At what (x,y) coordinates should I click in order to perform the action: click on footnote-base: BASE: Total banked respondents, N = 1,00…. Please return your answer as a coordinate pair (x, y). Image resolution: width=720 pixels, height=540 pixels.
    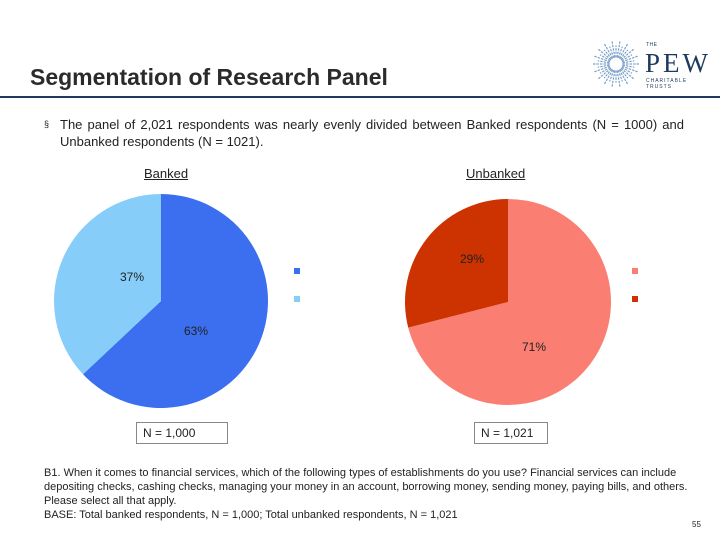
    Looking at the image, I should click on (251, 515).